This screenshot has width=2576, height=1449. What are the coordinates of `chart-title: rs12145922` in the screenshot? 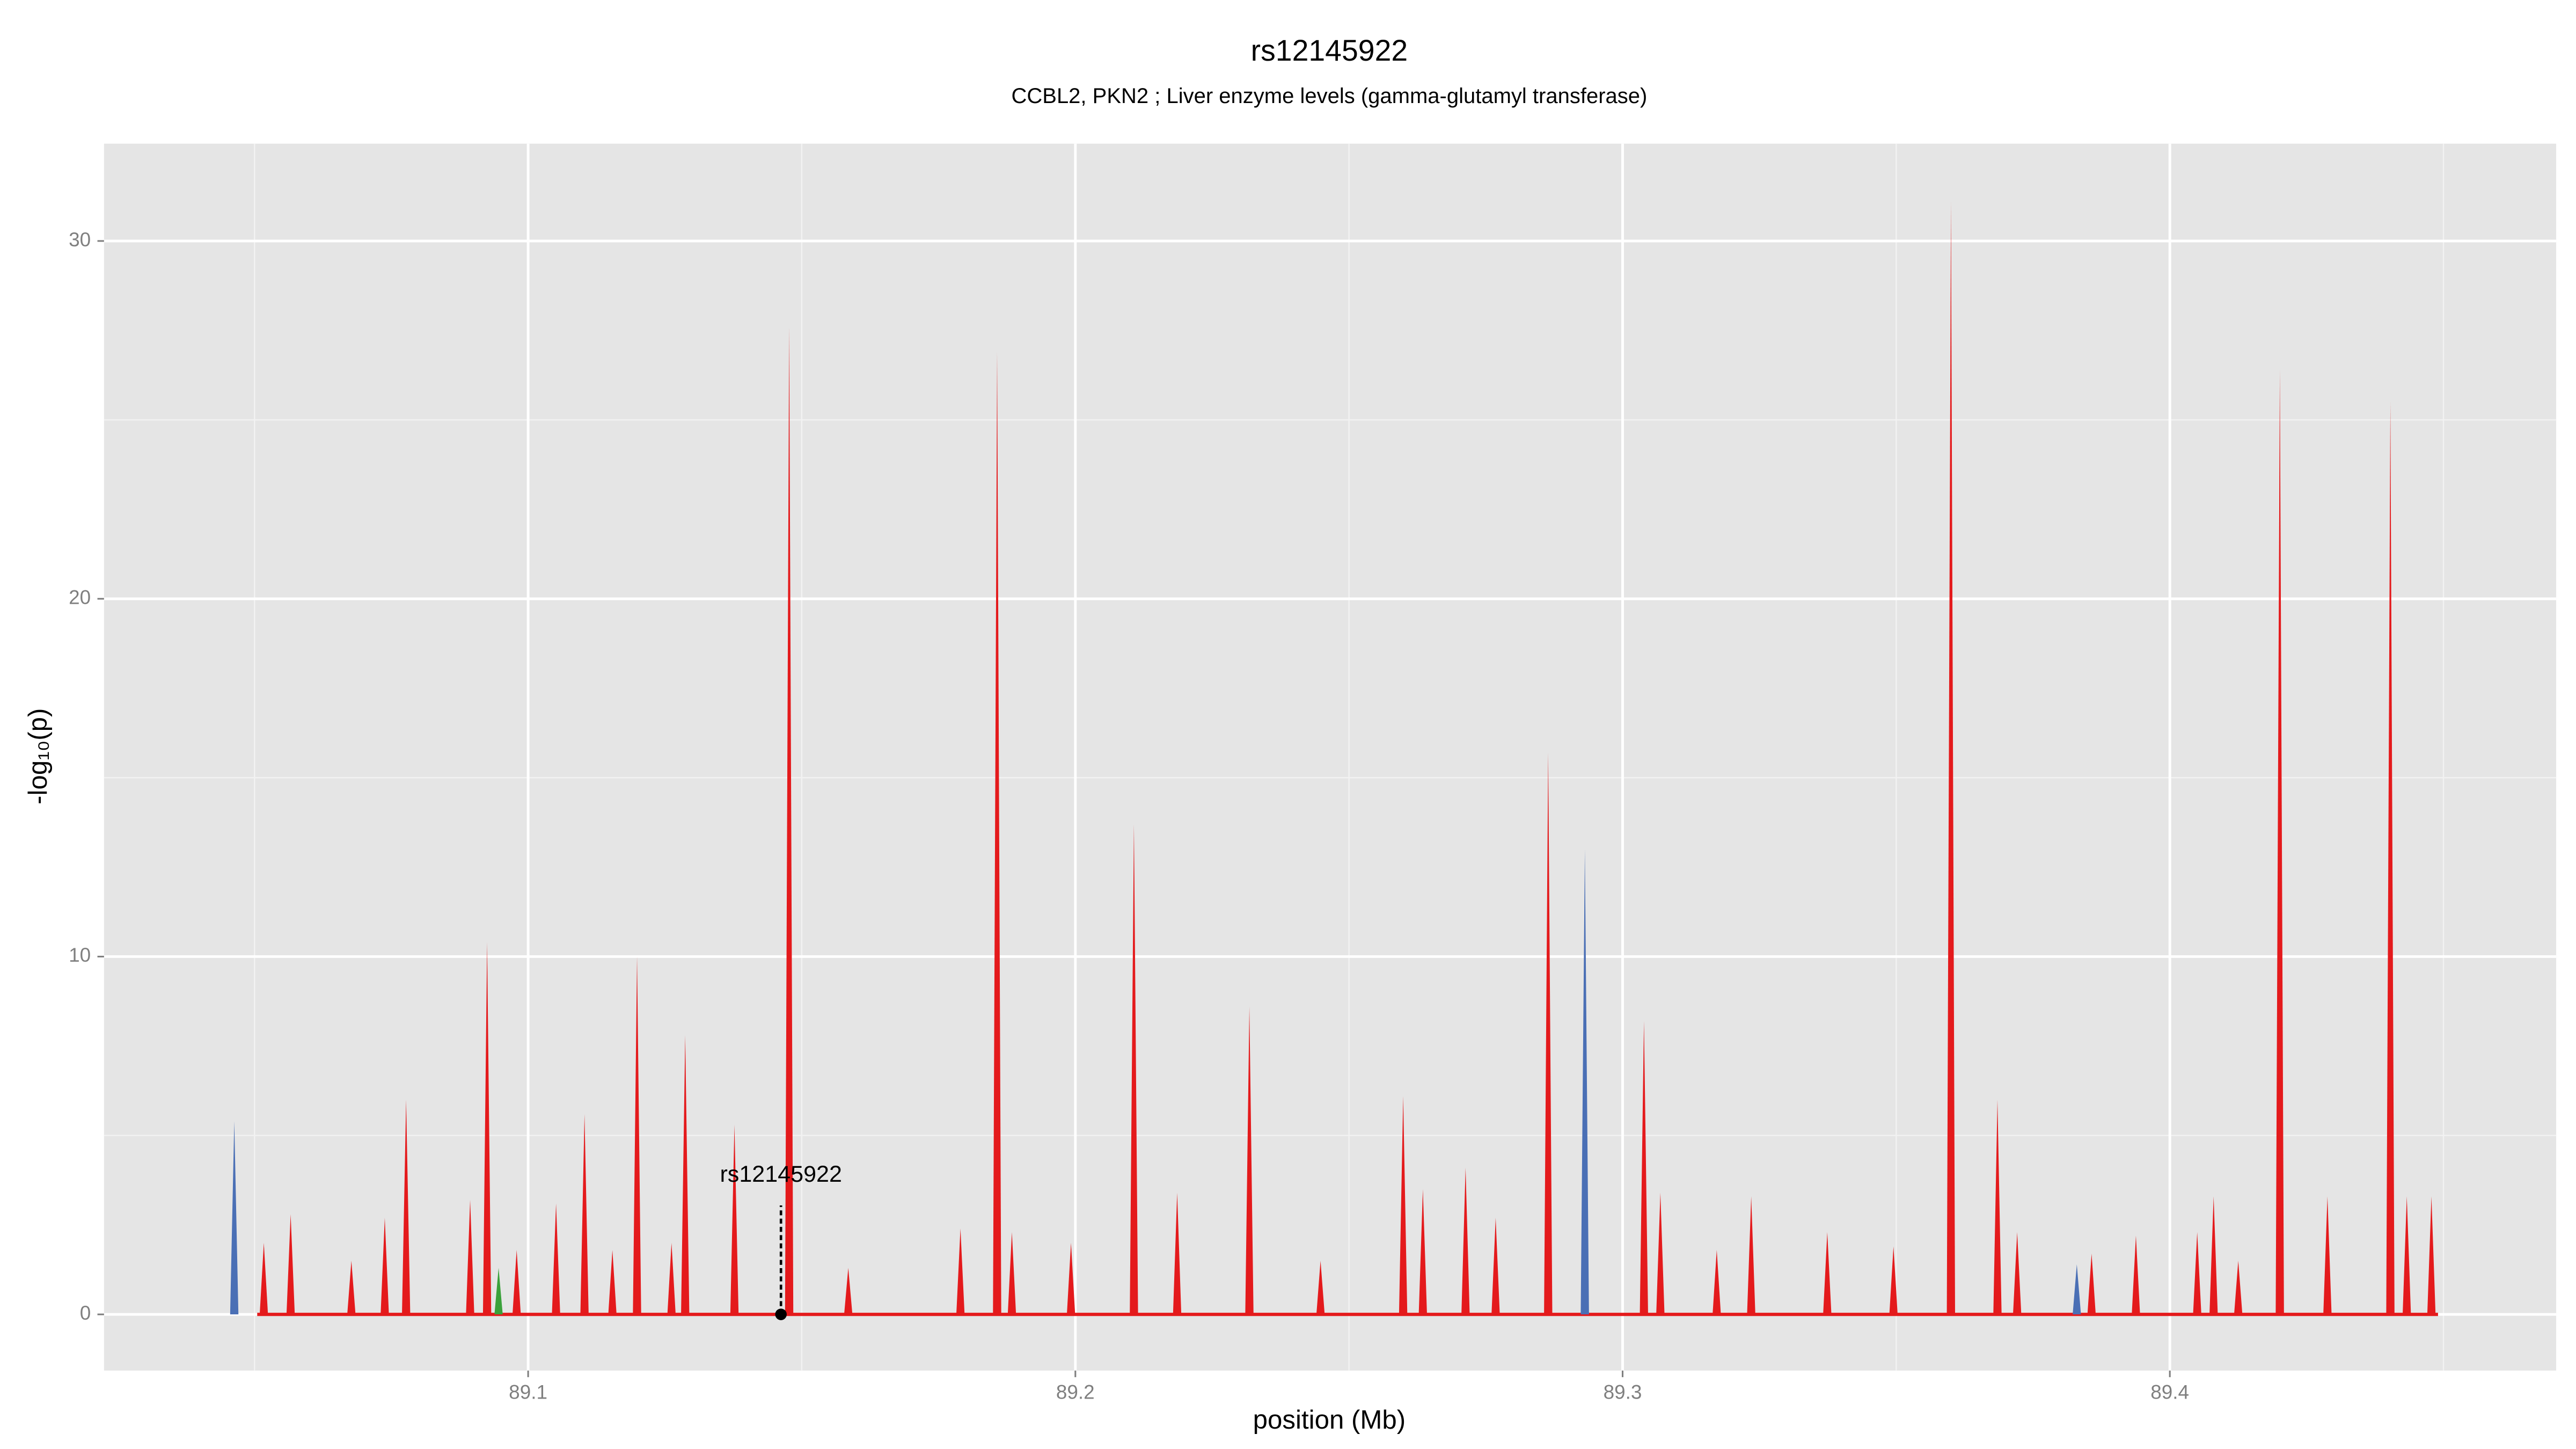 It's located at (1329, 50).